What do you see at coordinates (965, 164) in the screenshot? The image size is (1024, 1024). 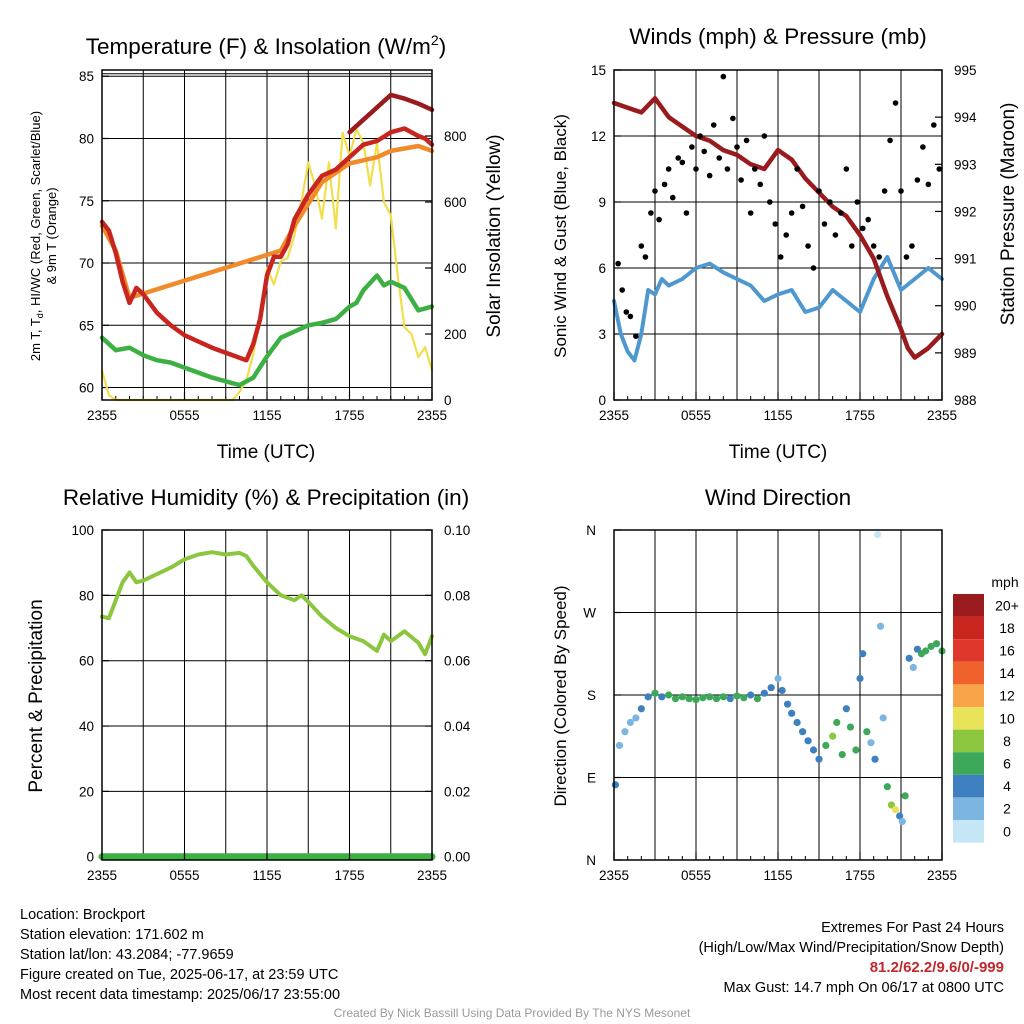 I see `y-tick-label-right: 993` at bounding box center [965, 164].